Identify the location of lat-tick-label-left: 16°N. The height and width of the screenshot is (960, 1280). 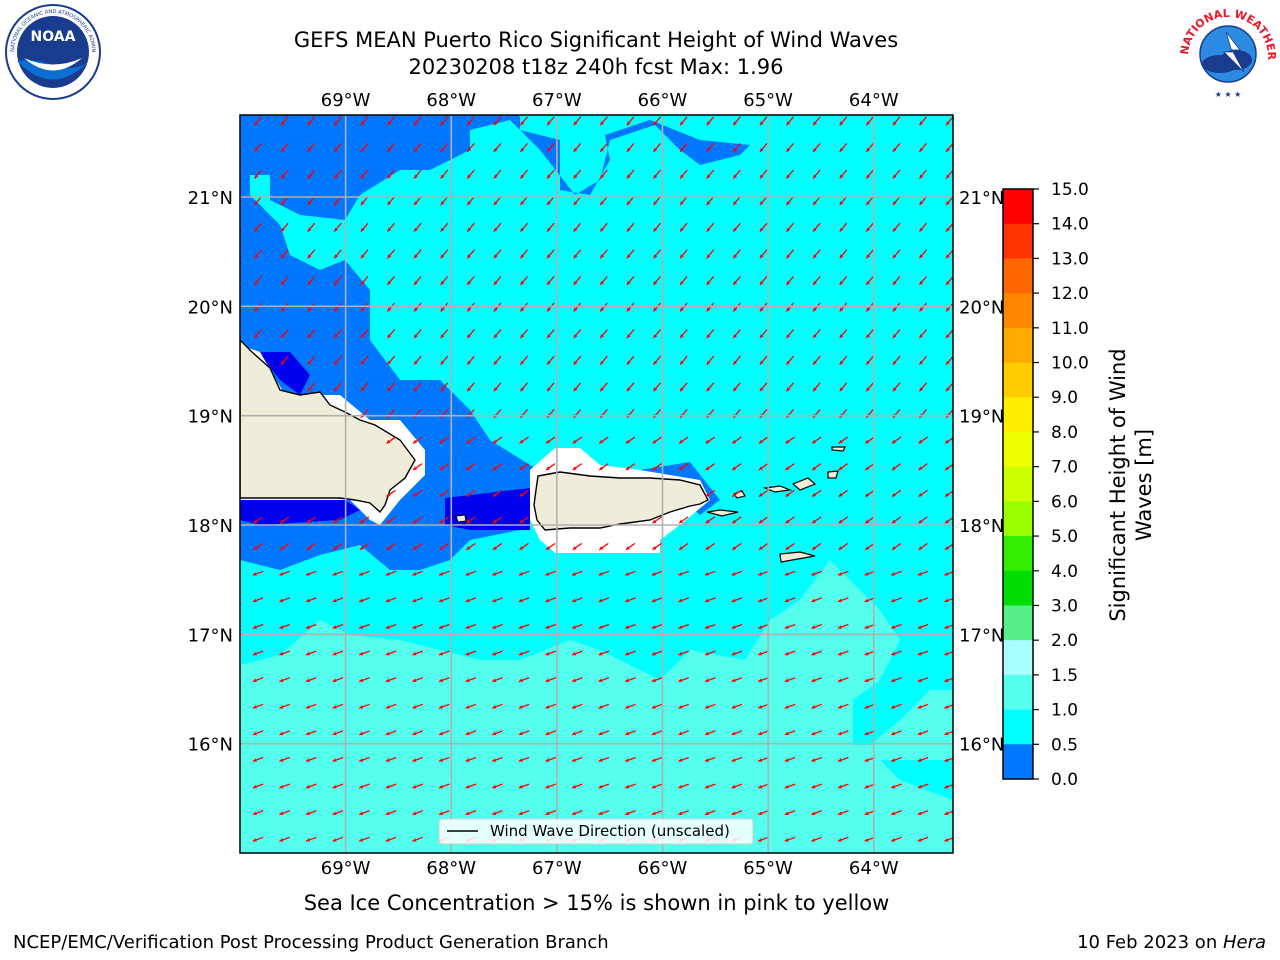
(210, 745).